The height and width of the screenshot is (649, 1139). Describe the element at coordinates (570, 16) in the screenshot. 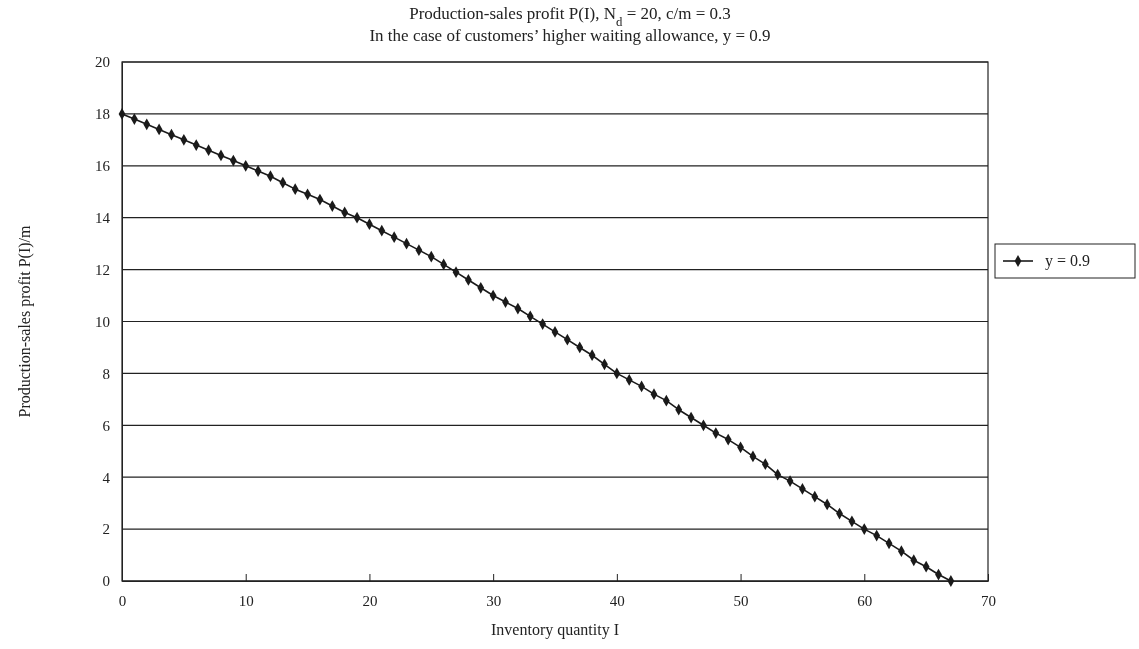

I see `chart-title: Production-sales profit P(I), N$_{d}$ = 20, c/m = 0.3` at that location.